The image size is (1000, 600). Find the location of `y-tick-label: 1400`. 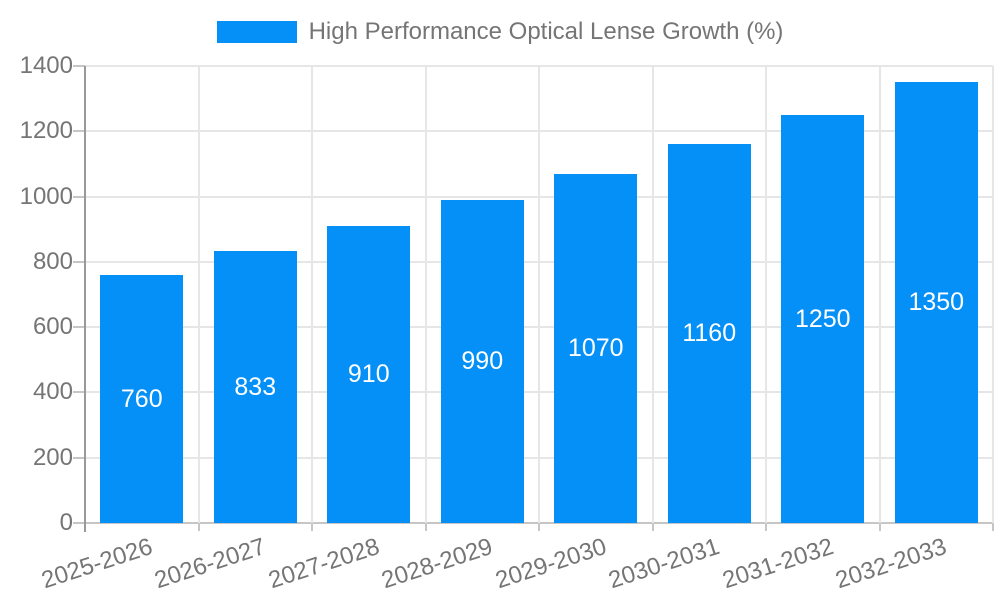

y-tick-label: 1400 is located at coordinates (46, 65).